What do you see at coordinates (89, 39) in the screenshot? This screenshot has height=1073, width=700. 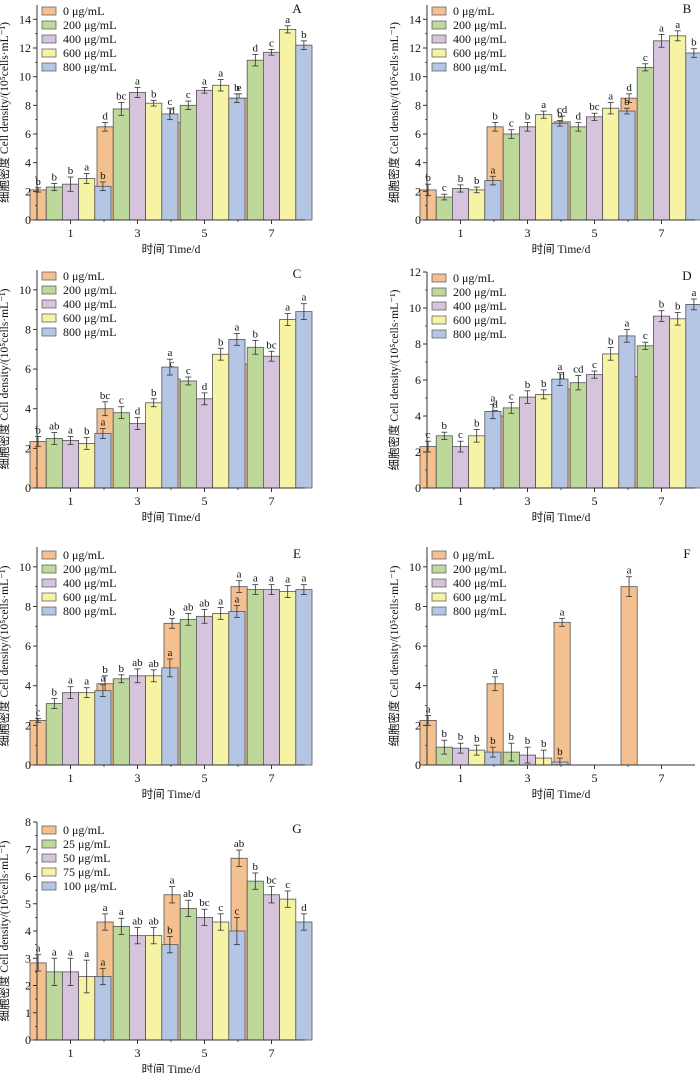 I see `legend-label: 400 μg/mL` at bounding box center [89, 39].